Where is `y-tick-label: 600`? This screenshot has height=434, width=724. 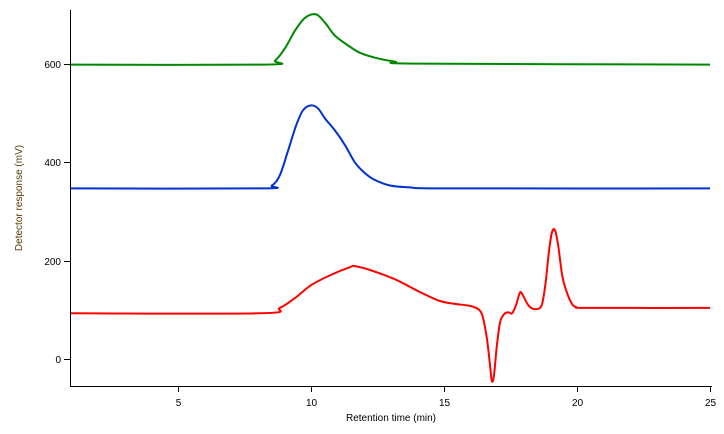
y-tick-label: 600 is located at coordinates (52, 65).